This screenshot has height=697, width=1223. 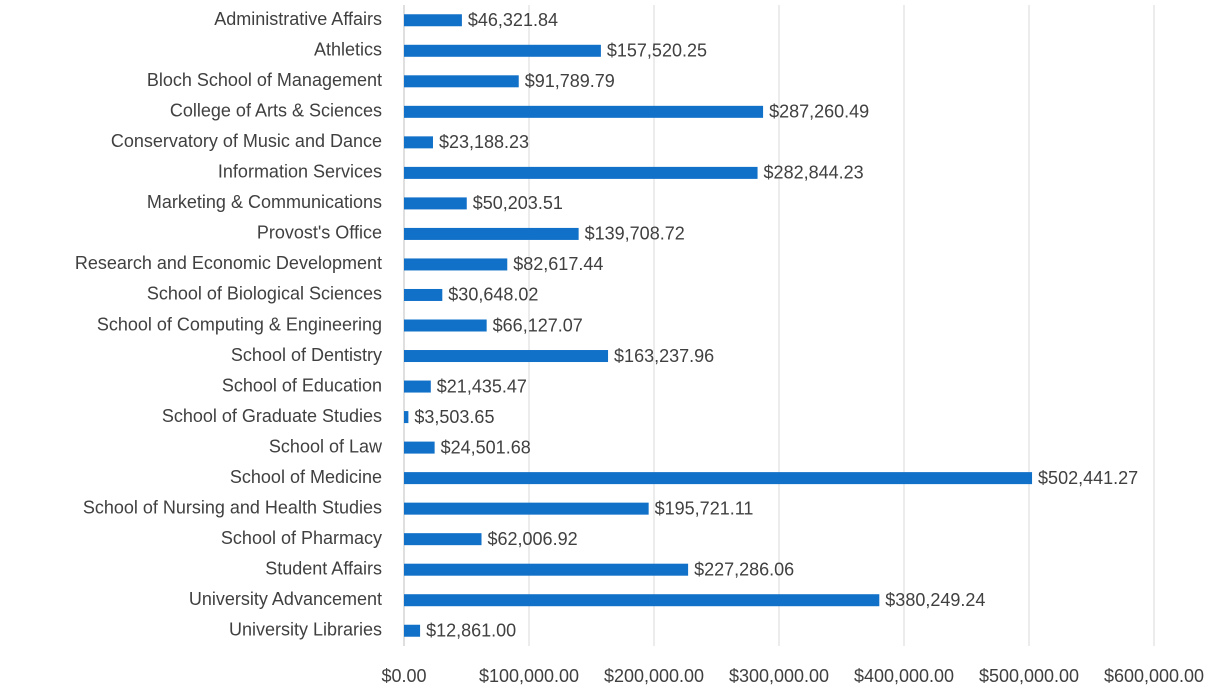 I want to click on data-label: $62,006.92, so click(x=533, y=539).